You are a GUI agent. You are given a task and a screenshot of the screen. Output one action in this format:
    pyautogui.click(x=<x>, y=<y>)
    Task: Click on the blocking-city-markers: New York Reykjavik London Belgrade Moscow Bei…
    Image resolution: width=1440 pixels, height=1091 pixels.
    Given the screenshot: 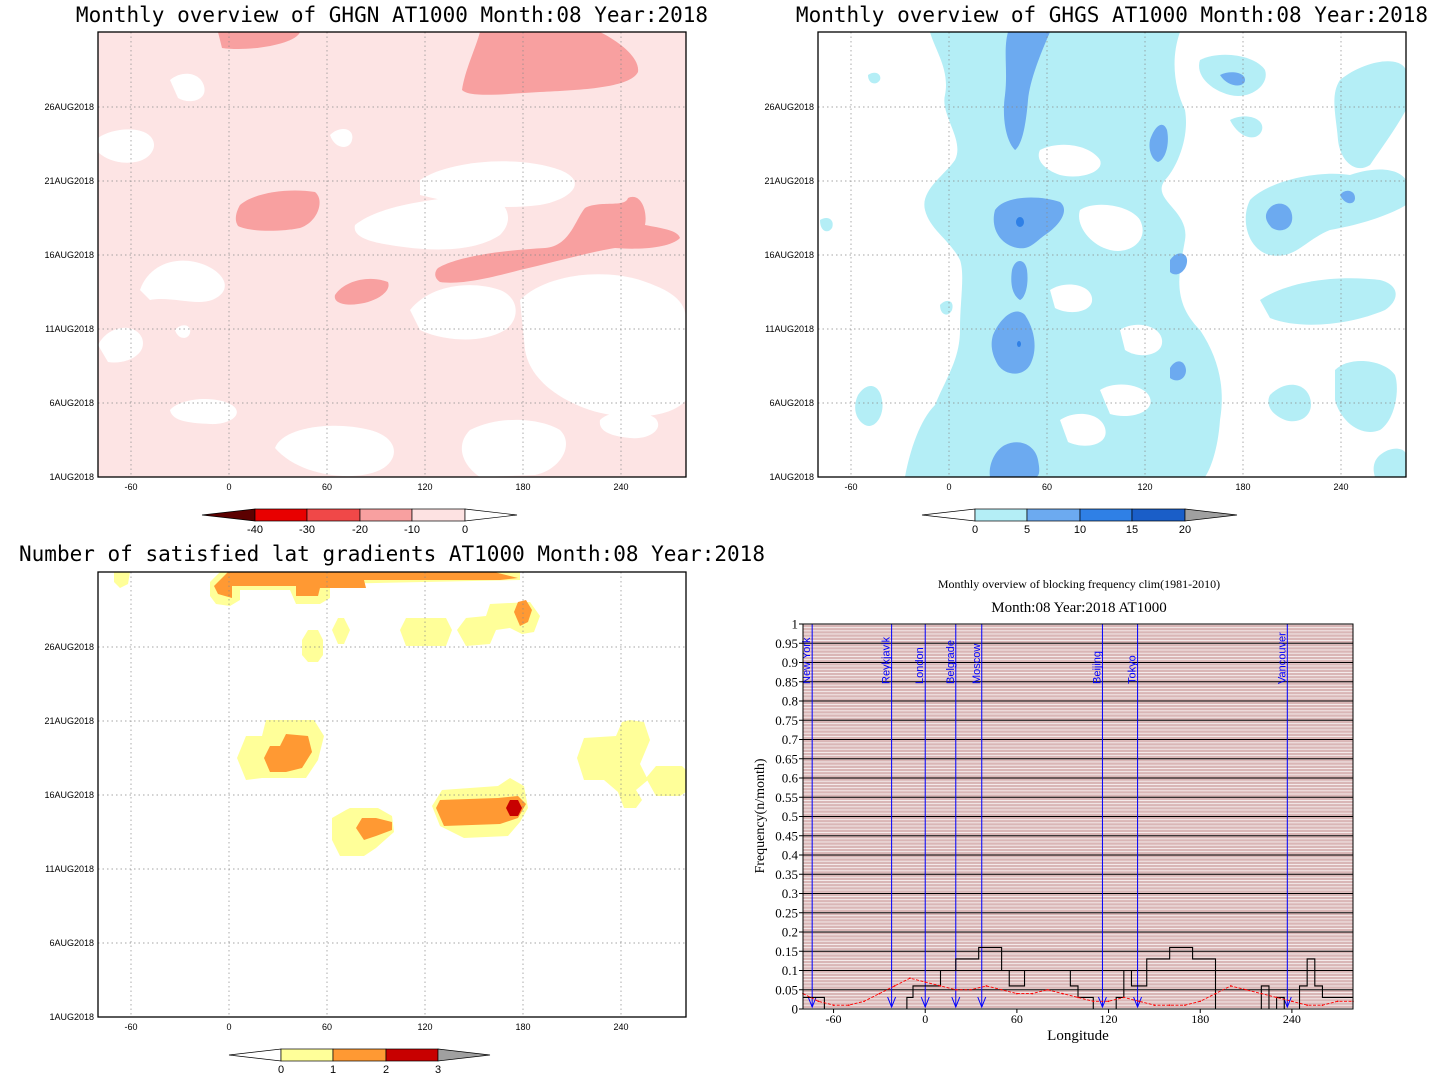 What is the action you would take?
    pyautogui.click(x=1046, y=816)
    